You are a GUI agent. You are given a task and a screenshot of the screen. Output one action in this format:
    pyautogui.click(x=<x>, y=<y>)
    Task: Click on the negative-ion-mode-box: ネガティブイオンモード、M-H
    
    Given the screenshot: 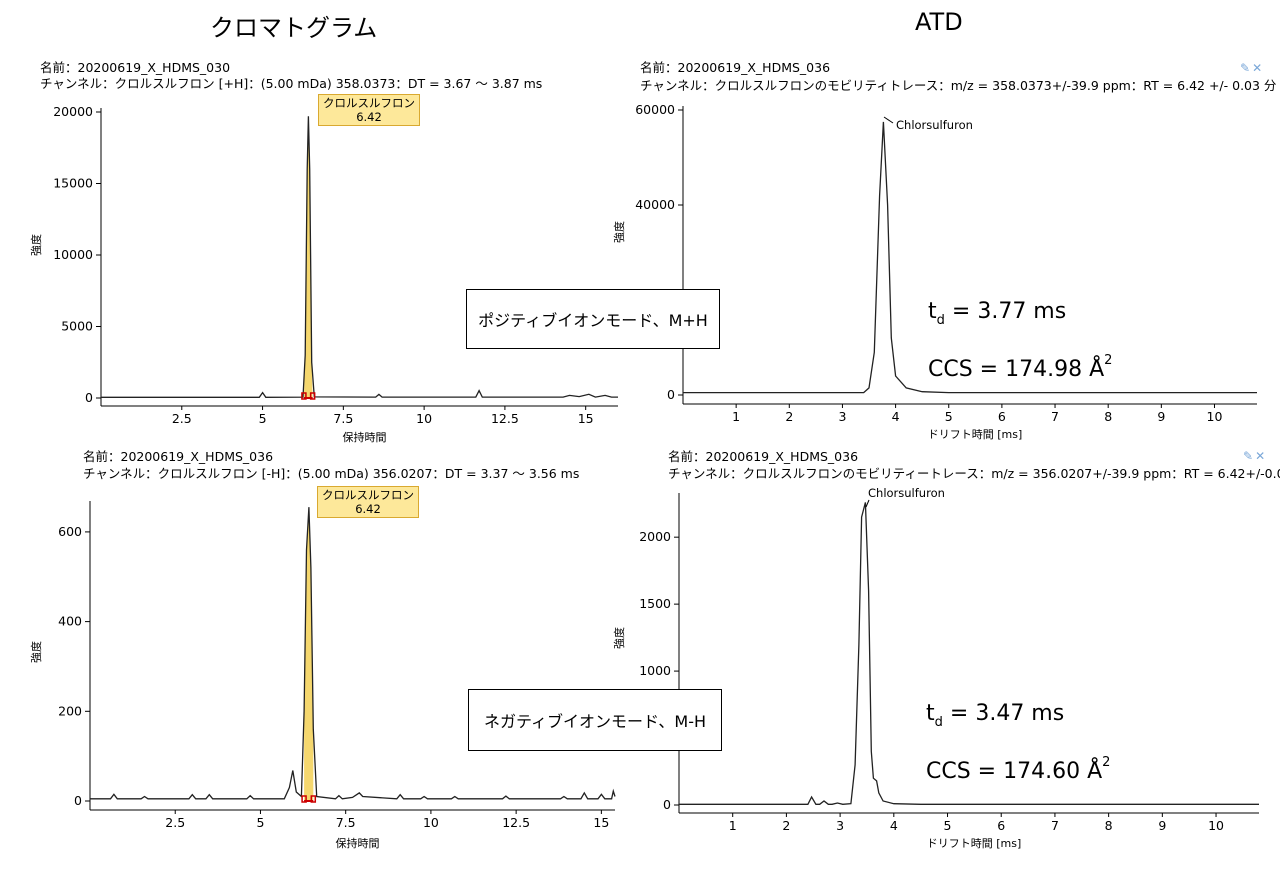 What is the action you would take?
    pyautogui.click(x=595, y=720)
    